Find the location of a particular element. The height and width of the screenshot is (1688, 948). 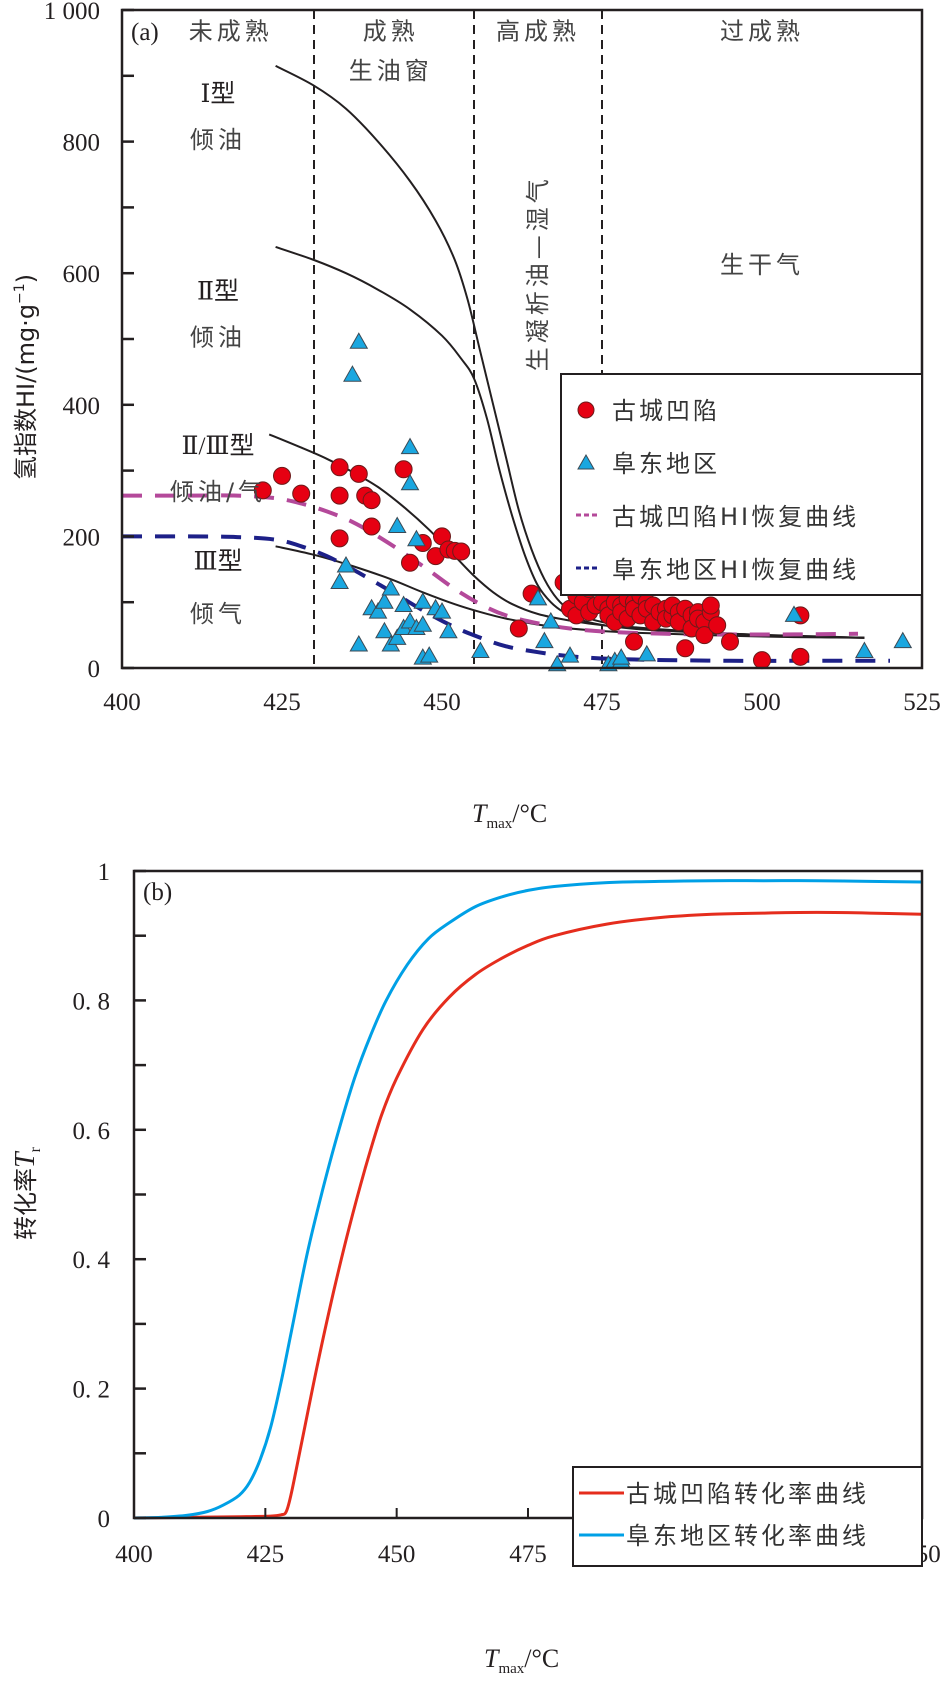

vertical-zone-label: 生凝析油—湿气 is located at coordinates (538, 273).